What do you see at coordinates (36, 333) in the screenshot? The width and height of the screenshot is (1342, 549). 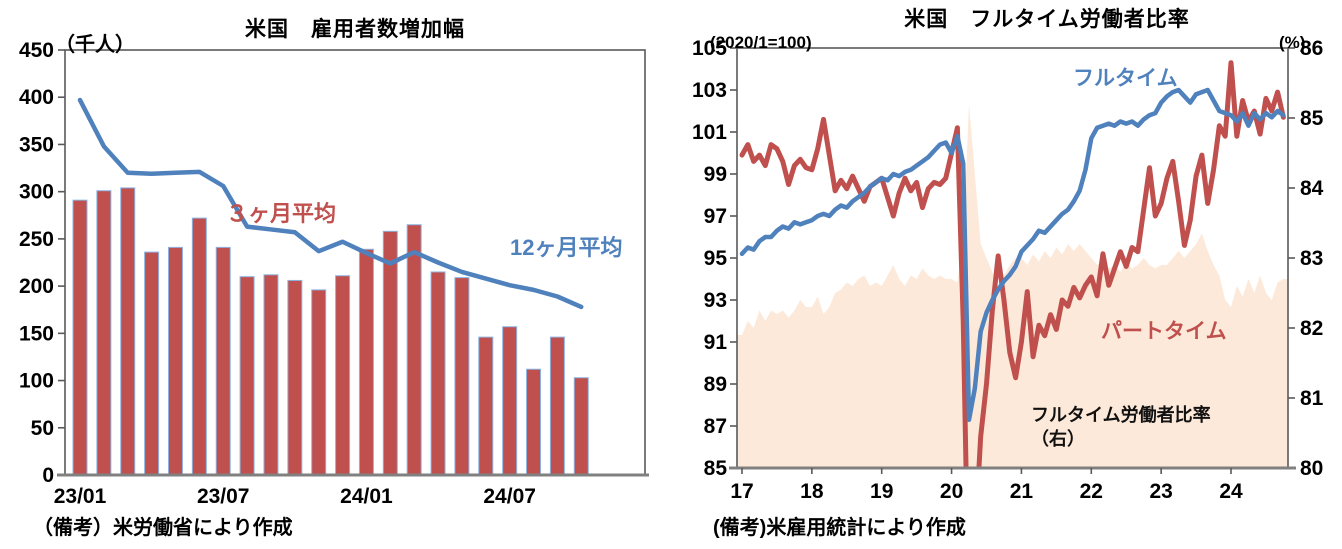 I see `svg-text: 150` at bounding box center [36, 333].